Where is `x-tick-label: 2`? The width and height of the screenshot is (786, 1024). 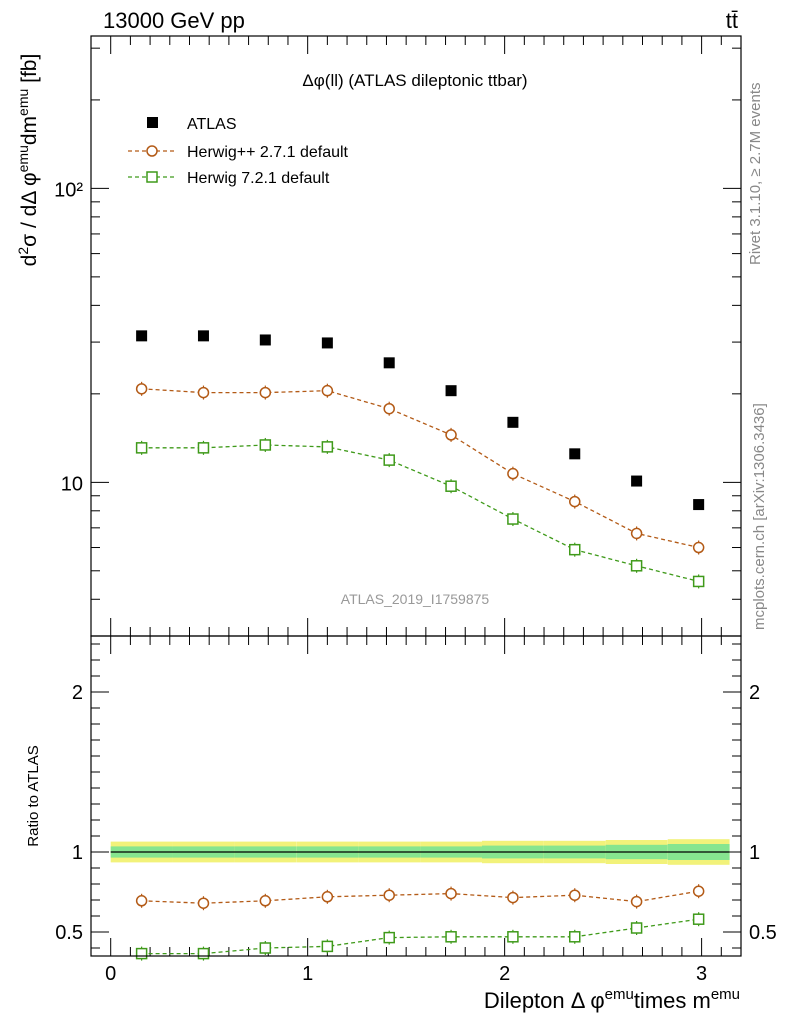
x-tick-label: 2 is located at coordinates (504, 974).